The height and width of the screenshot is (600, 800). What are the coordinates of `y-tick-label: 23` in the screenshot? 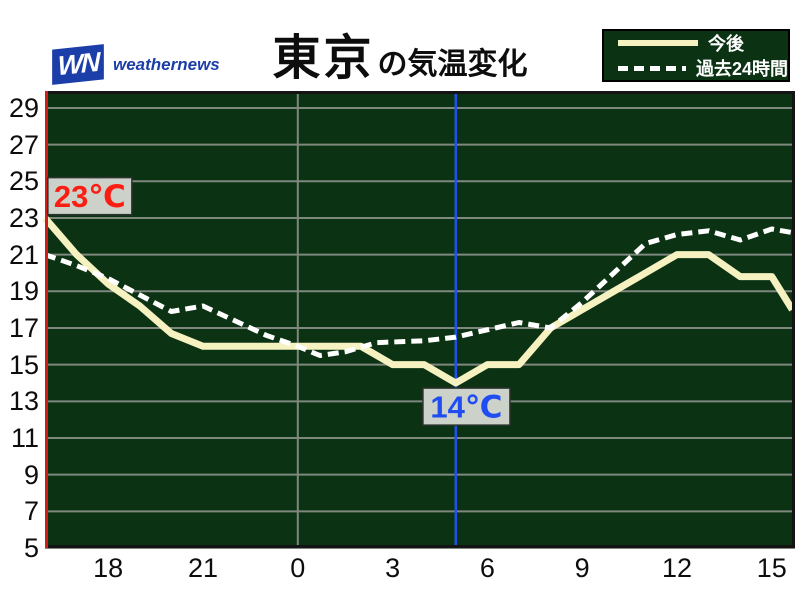 It's located at (23, 217).